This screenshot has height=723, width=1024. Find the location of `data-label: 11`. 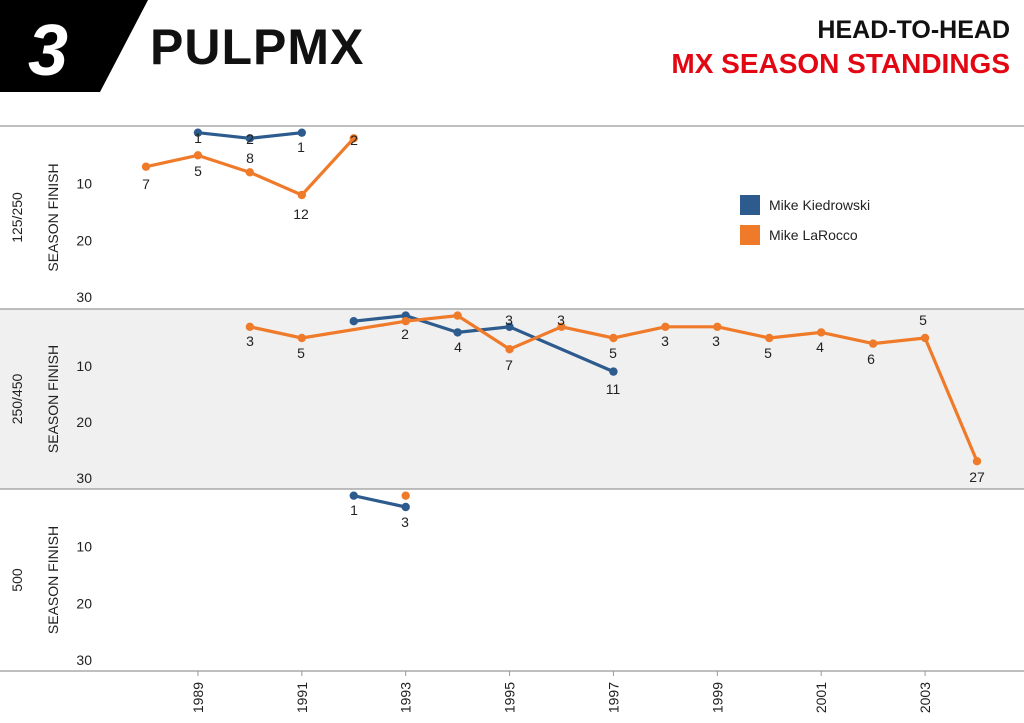

data-label: 11 is located at coordinates (613, 389).